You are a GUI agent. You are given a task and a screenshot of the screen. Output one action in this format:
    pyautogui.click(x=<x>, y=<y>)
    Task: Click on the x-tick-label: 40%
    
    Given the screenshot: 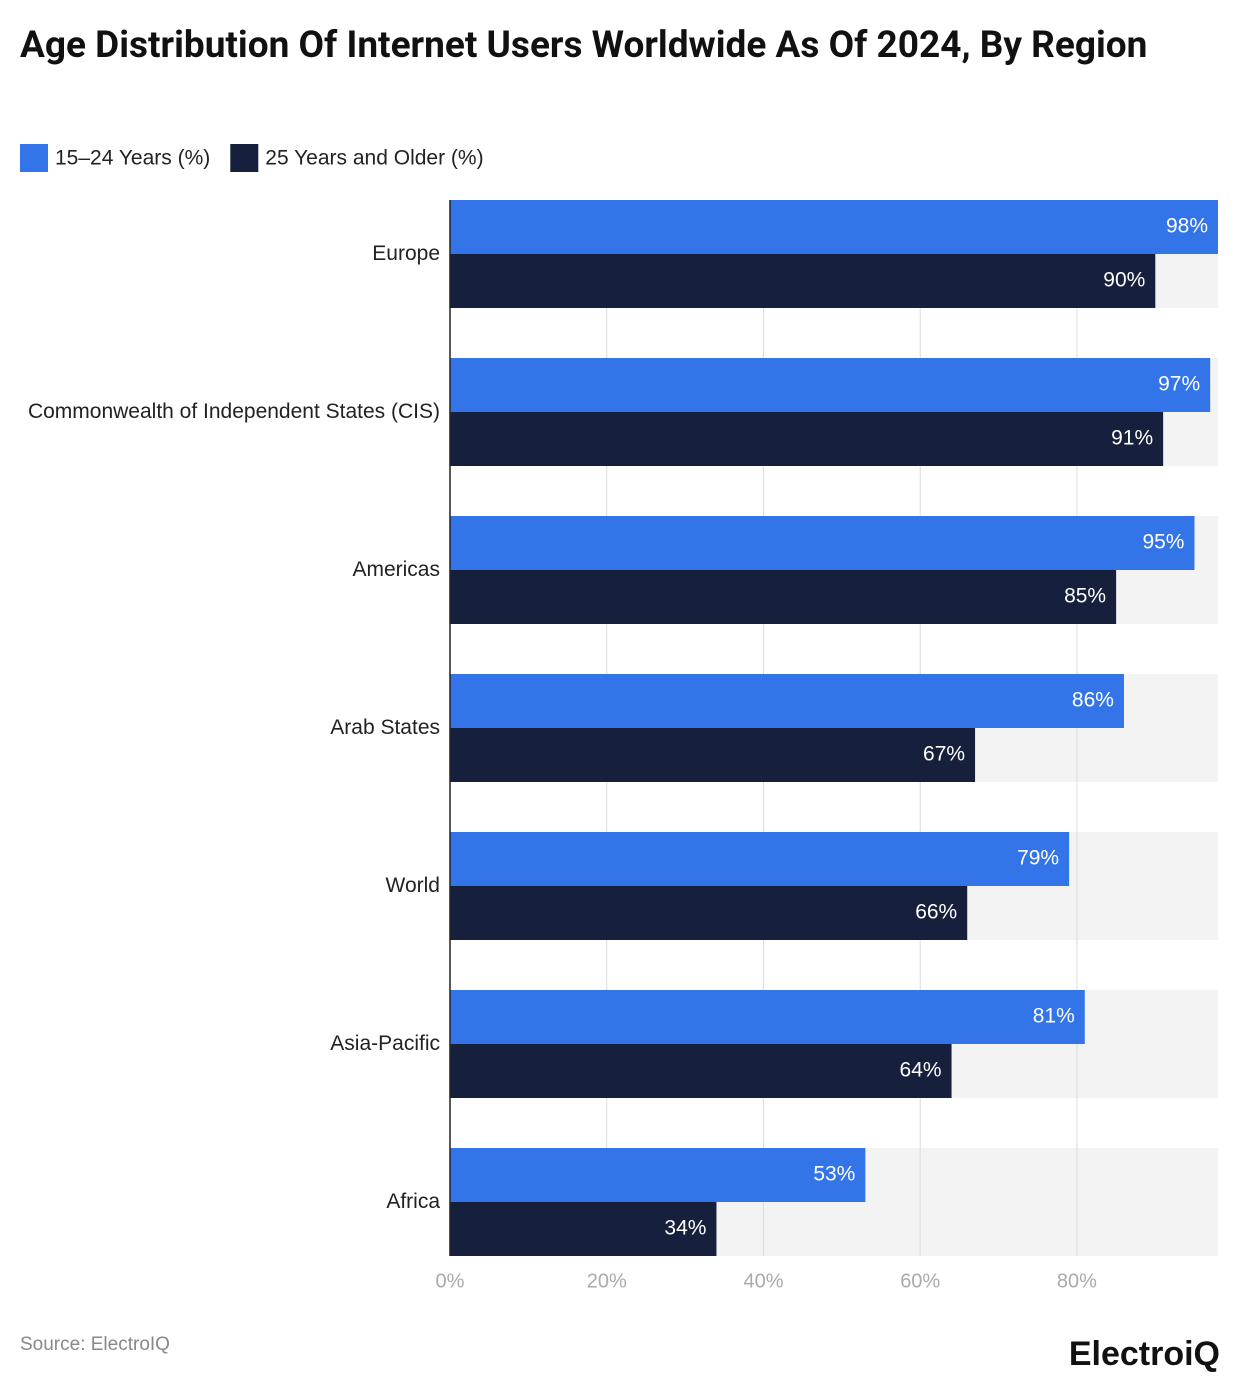 What is the action you would take?
    pyautogui.click(x=763, y=1281)
    